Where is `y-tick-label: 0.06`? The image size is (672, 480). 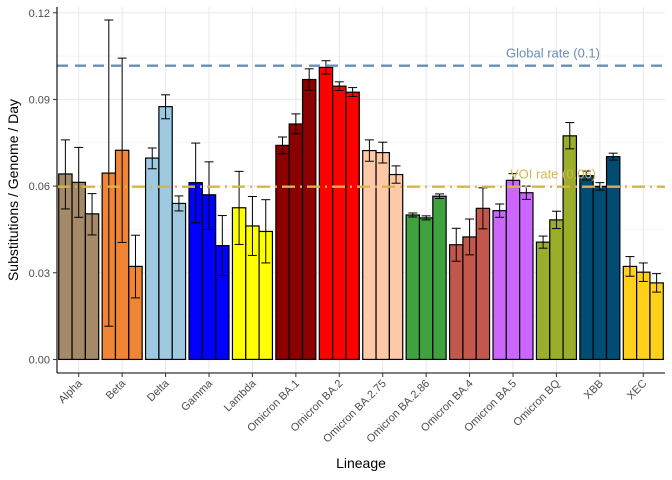
y-tick-label: 0.06 is located at coordinates (39, 187).